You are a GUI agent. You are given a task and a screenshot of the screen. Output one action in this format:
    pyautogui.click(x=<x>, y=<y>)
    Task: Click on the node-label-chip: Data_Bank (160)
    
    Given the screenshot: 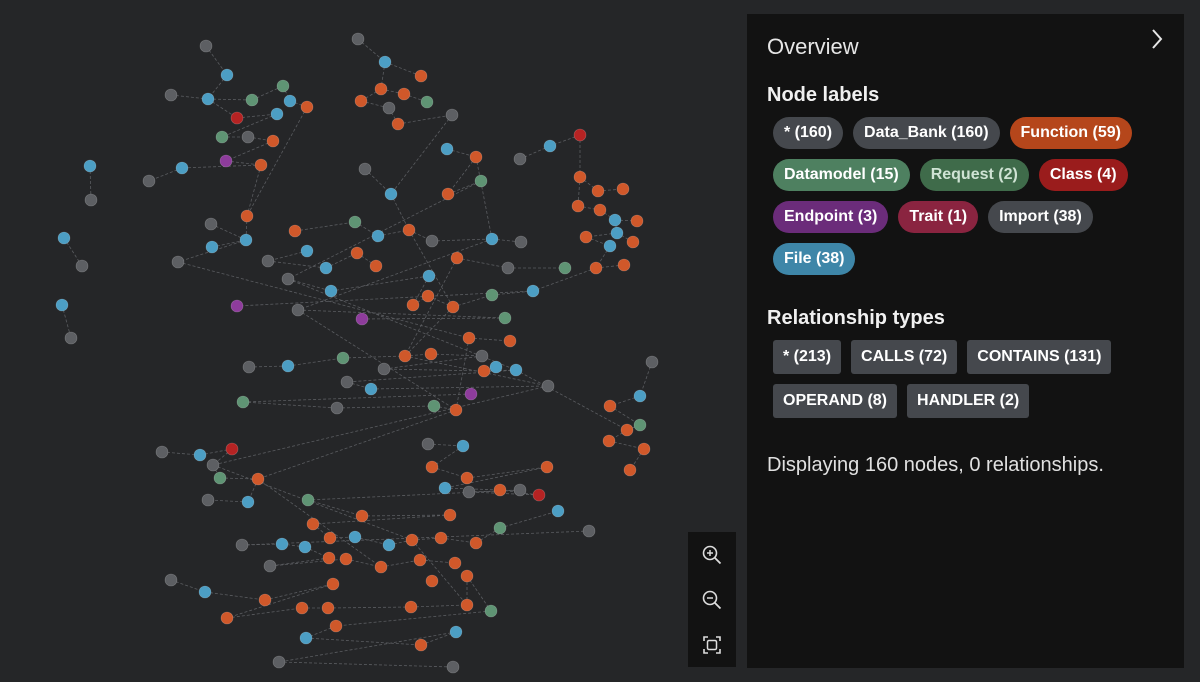 What is the action you would take?
    pyautogui.click(x=926, y=133)
    